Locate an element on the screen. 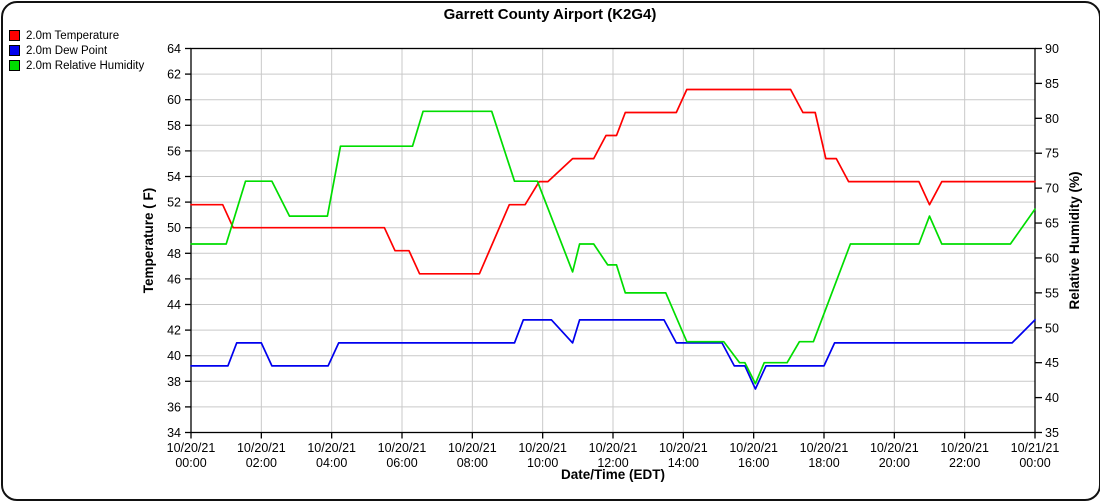  svg-text: 06:00 is located at coordinates (401, 463).